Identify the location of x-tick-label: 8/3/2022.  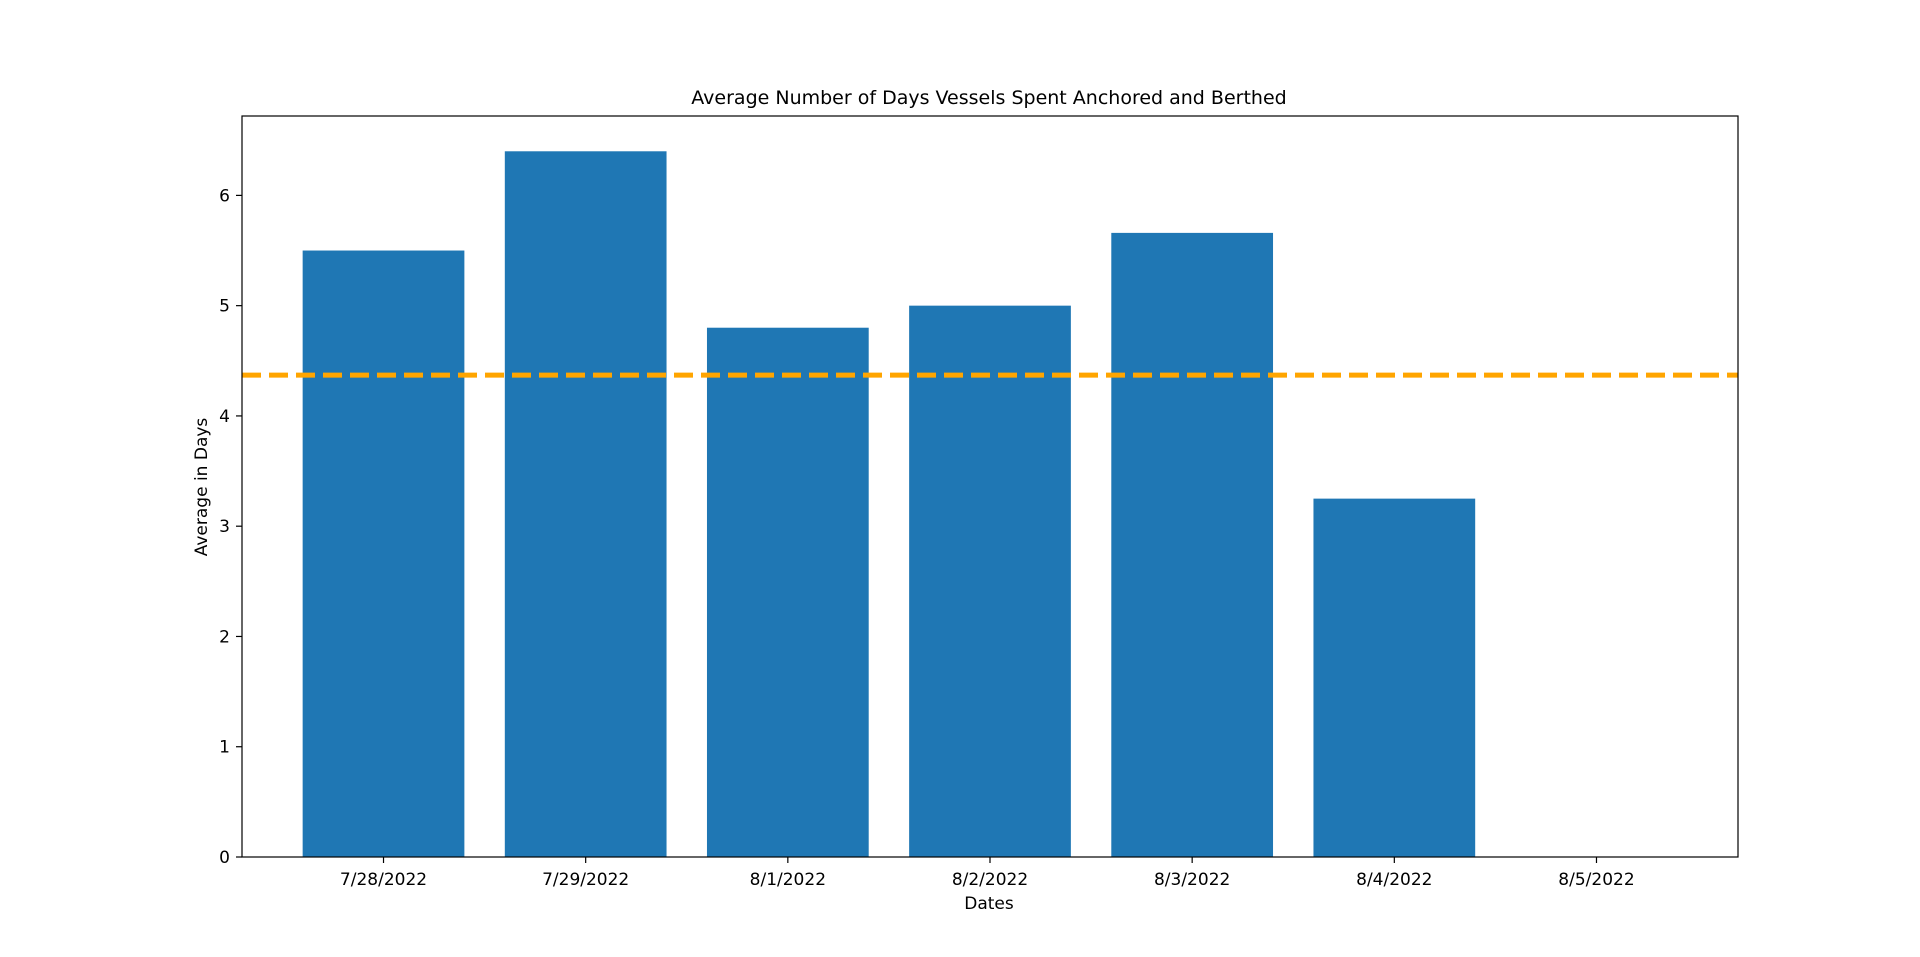
(1192, 880).